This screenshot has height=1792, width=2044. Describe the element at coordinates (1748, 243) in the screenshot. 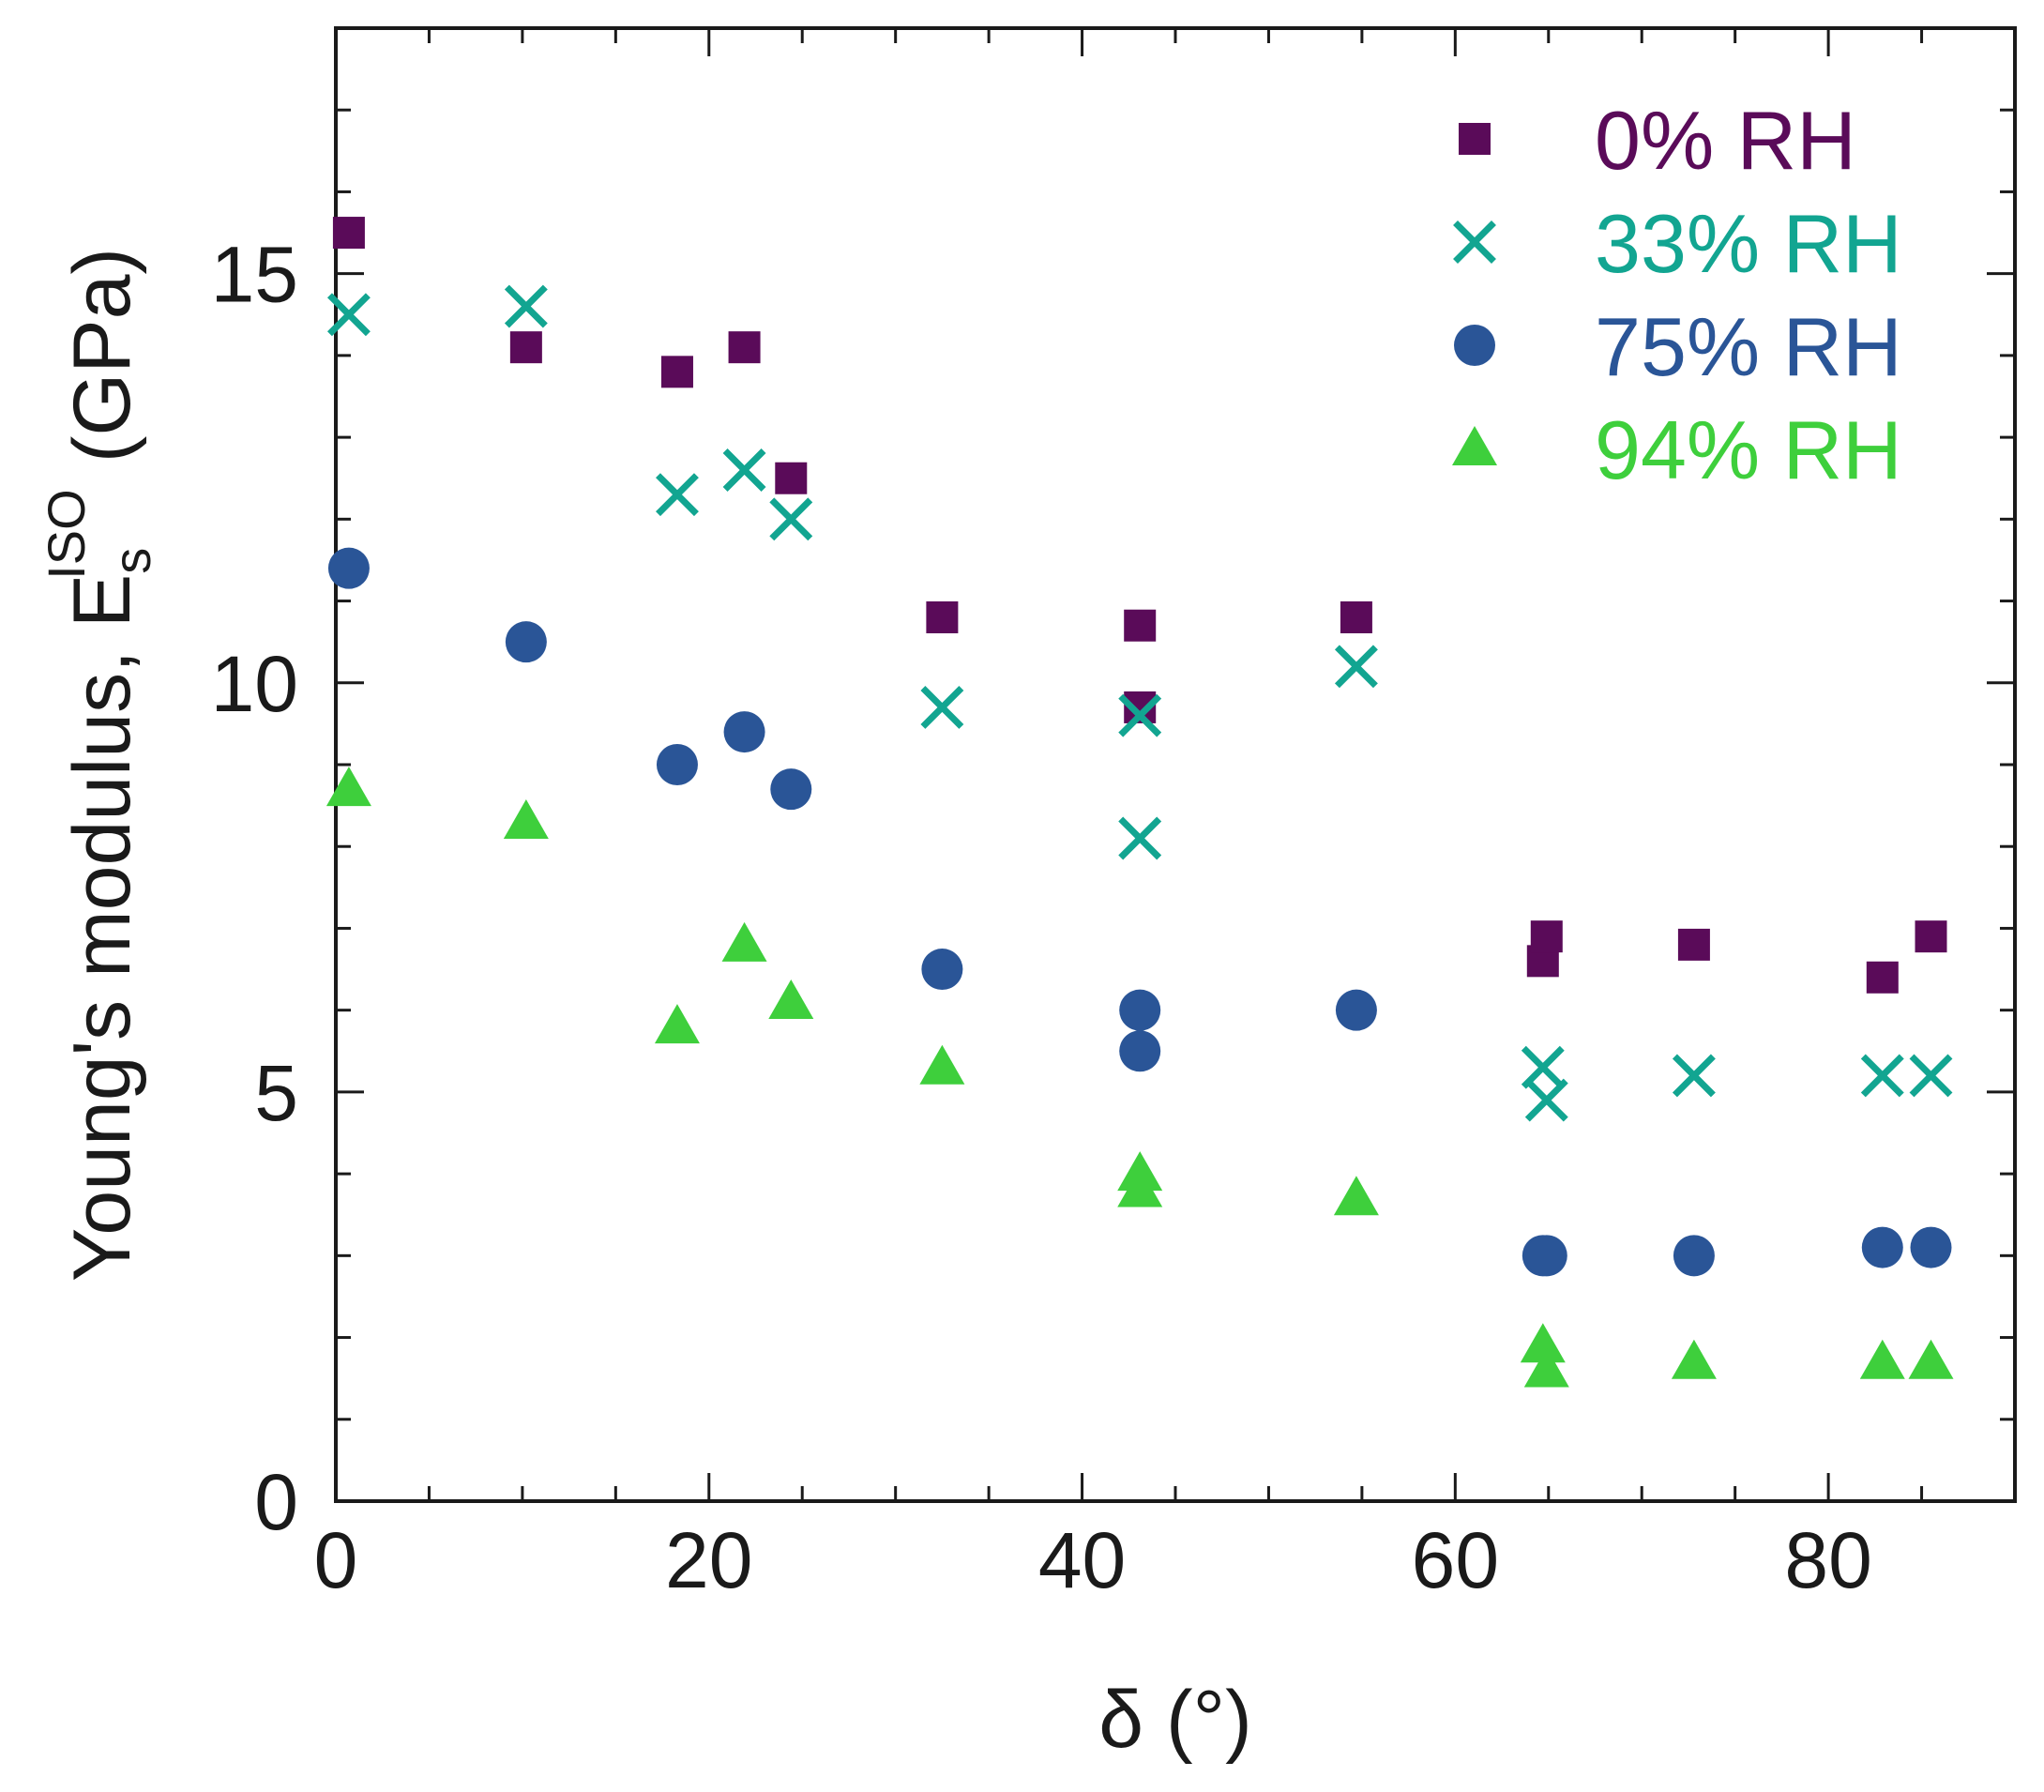

I see `legend-label: 33% RH` at that location.